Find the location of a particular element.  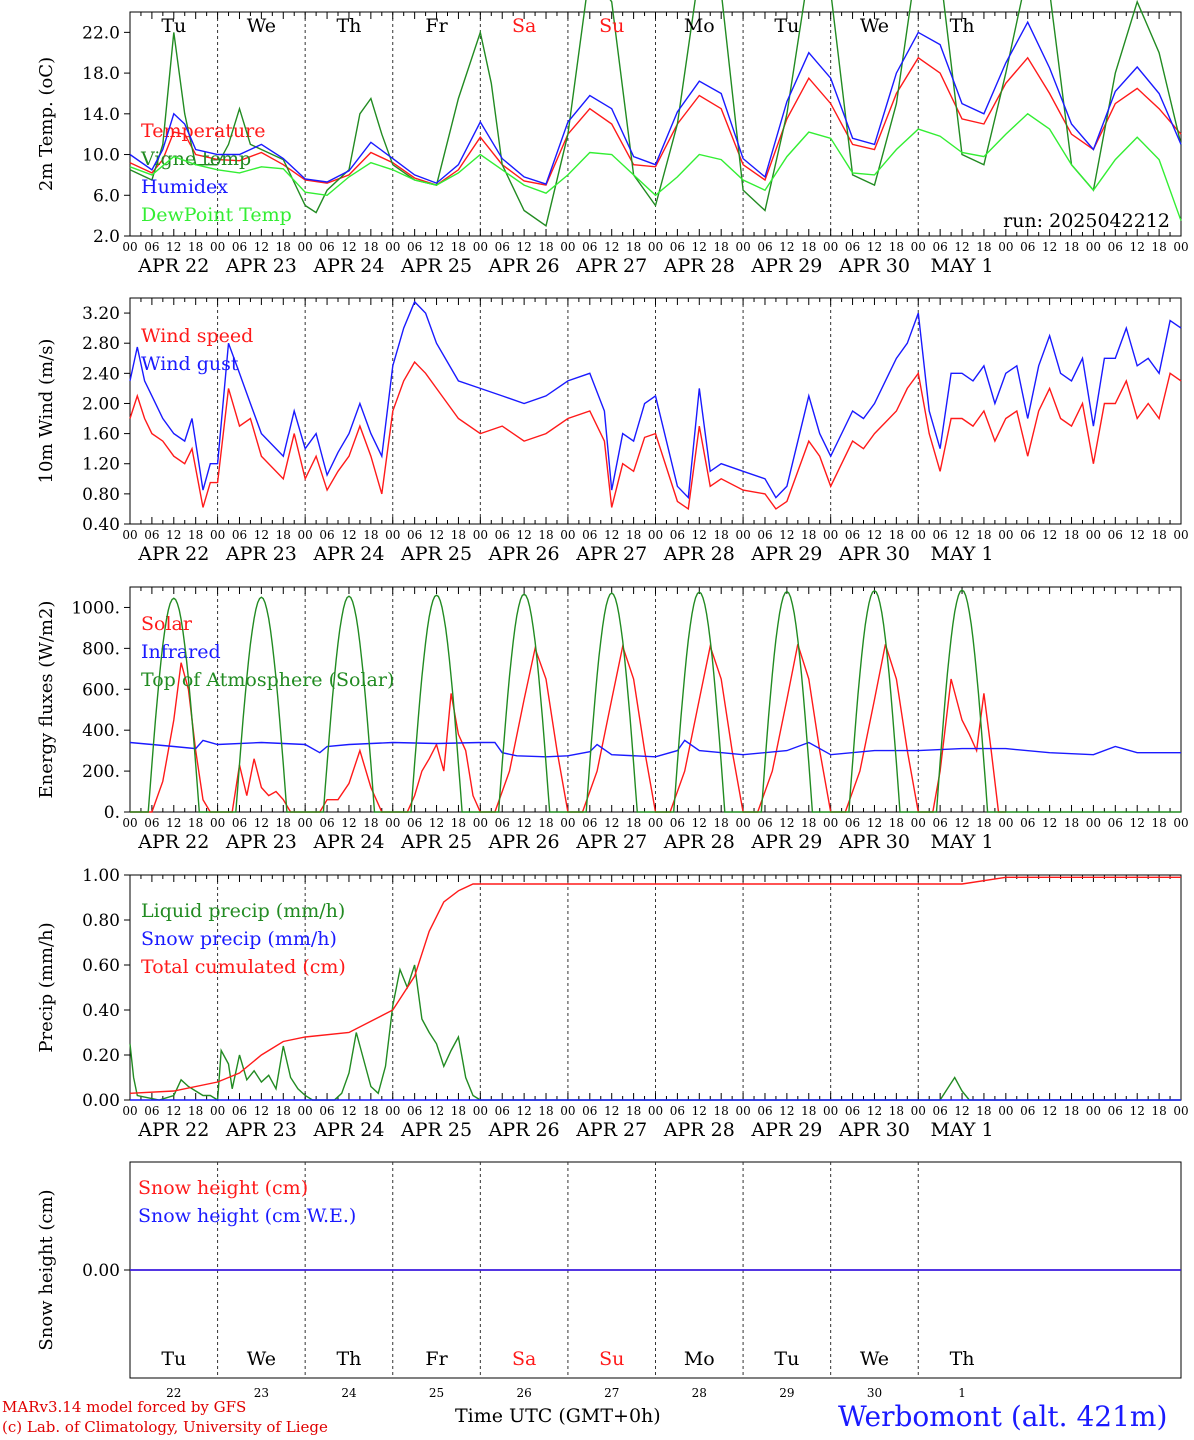

x-date-label: APR 26 is located at coordinates (524, 266).